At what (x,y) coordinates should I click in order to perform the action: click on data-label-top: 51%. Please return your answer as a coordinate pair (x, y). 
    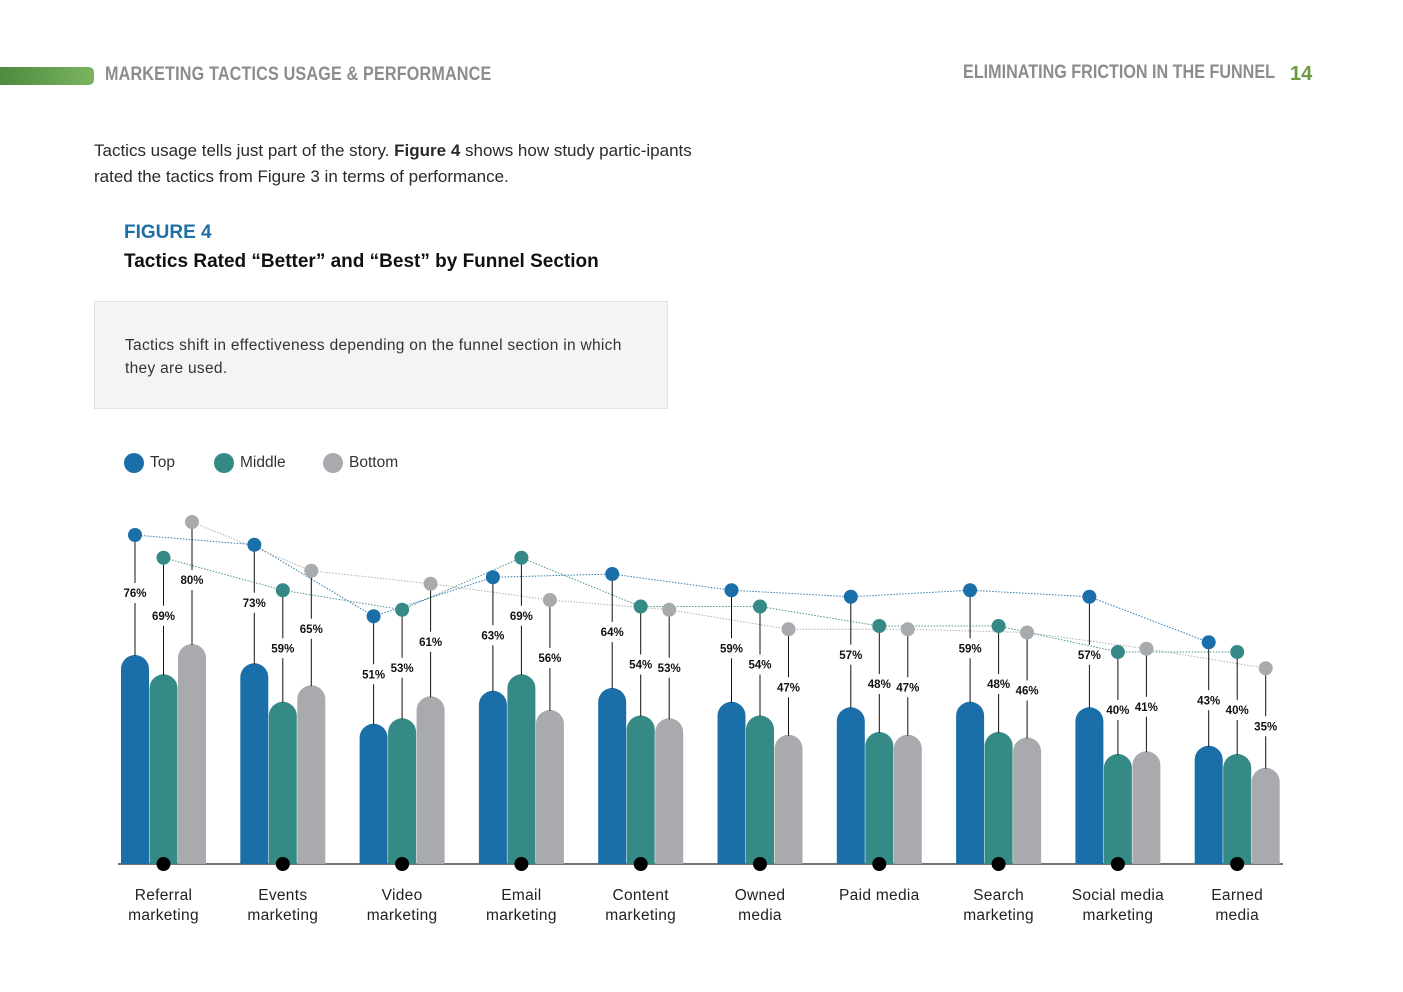
    Looking at the image, I should click on (373, 675).